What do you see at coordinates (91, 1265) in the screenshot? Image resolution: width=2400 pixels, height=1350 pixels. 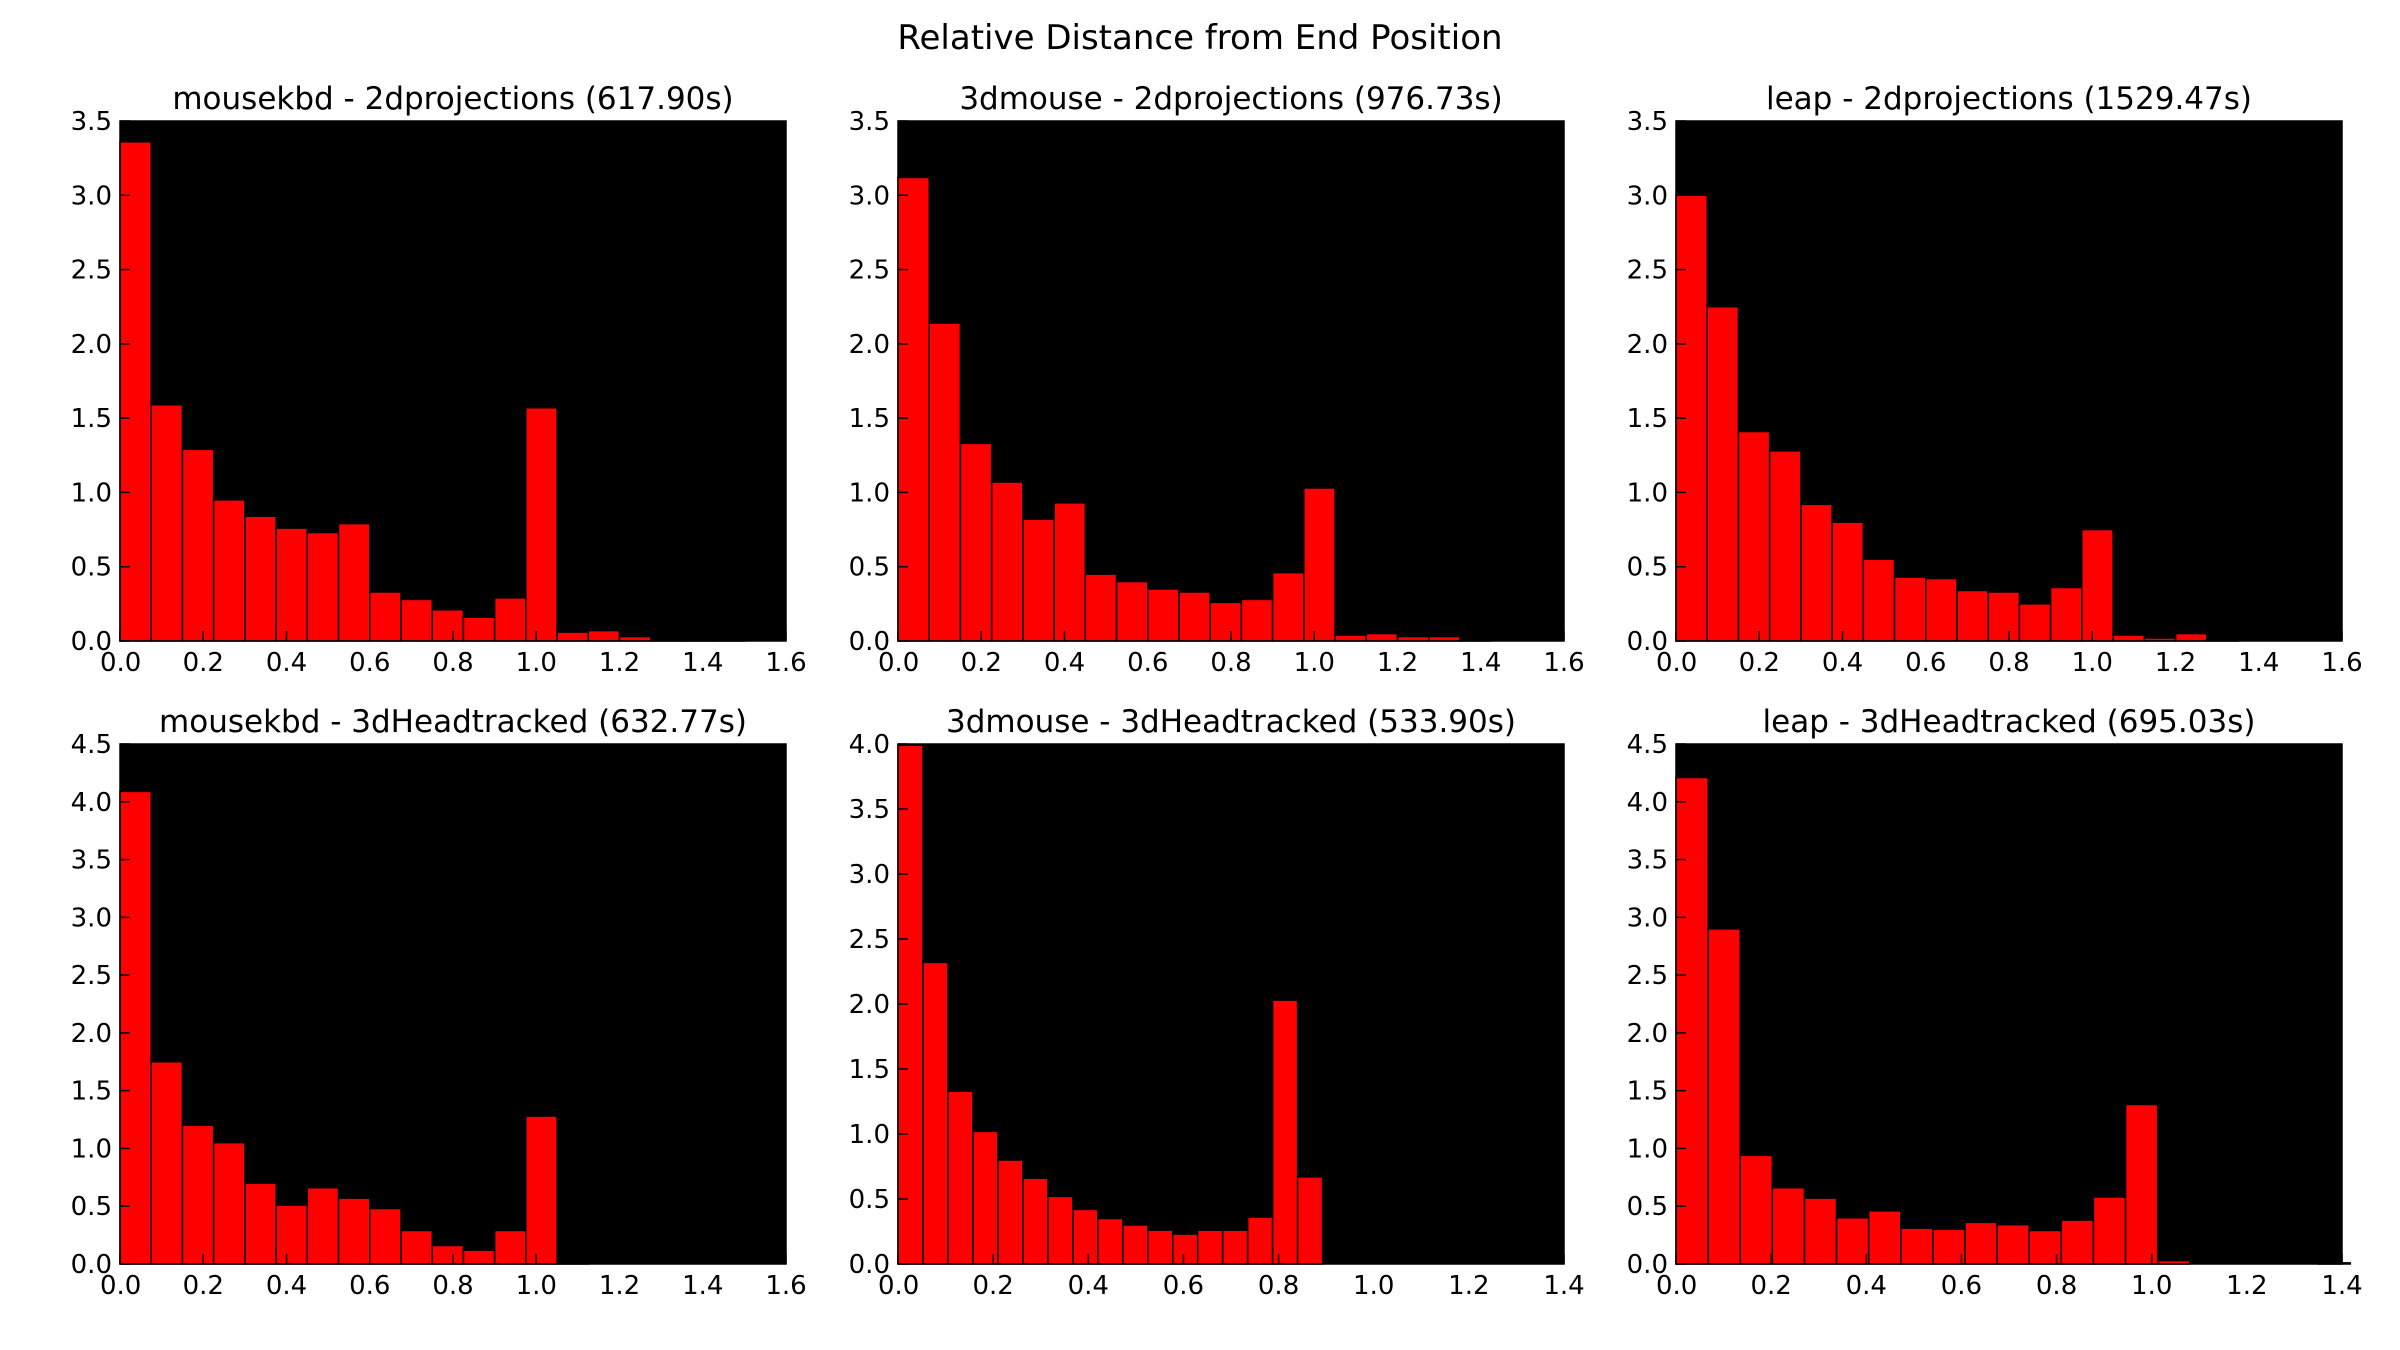 I see `y-tick-label: 0.0` at bounding box center [91, 1265].